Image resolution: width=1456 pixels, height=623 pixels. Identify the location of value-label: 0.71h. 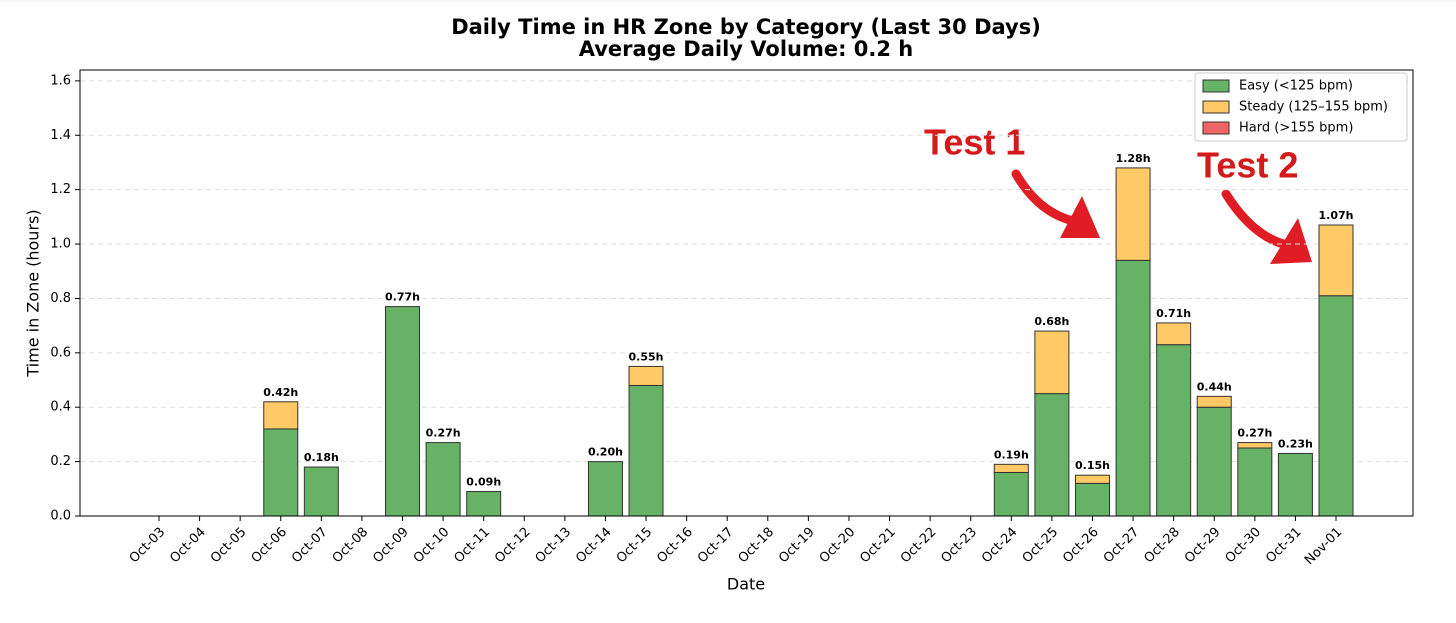
(1173, 313).